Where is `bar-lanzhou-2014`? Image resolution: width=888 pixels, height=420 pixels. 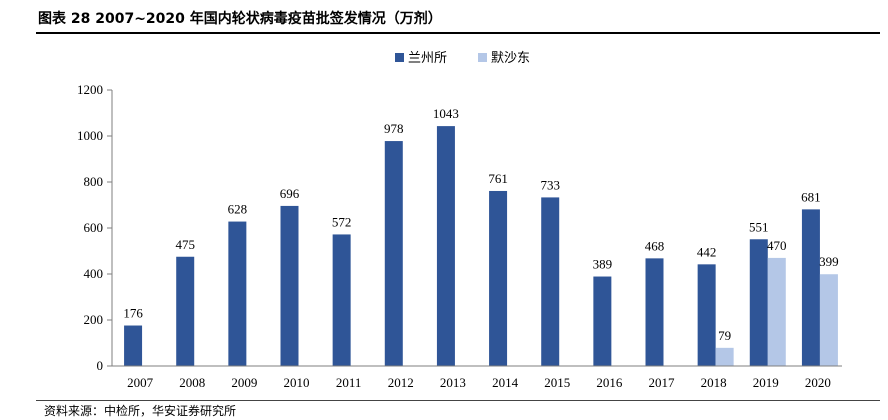
bar-lanzhou-2014 is located at coordinates (498, 278).